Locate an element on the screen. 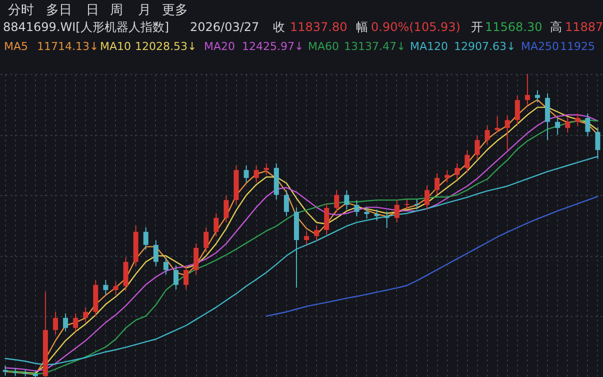 The image size is (603, 377). text: 0.90%(105.93) is located at coordinates (415, 27).